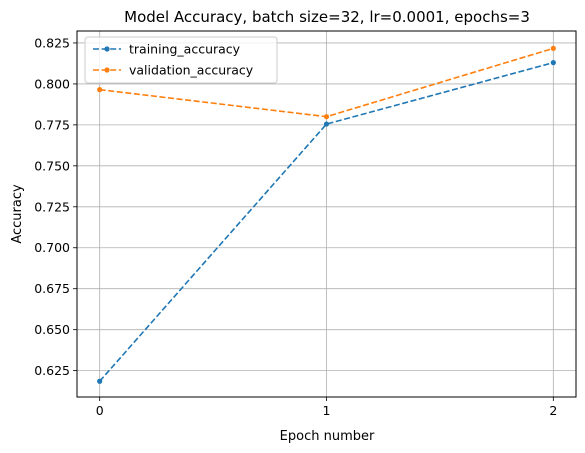  I want to click on y-tick-label: 0.750, so click(52, 165).